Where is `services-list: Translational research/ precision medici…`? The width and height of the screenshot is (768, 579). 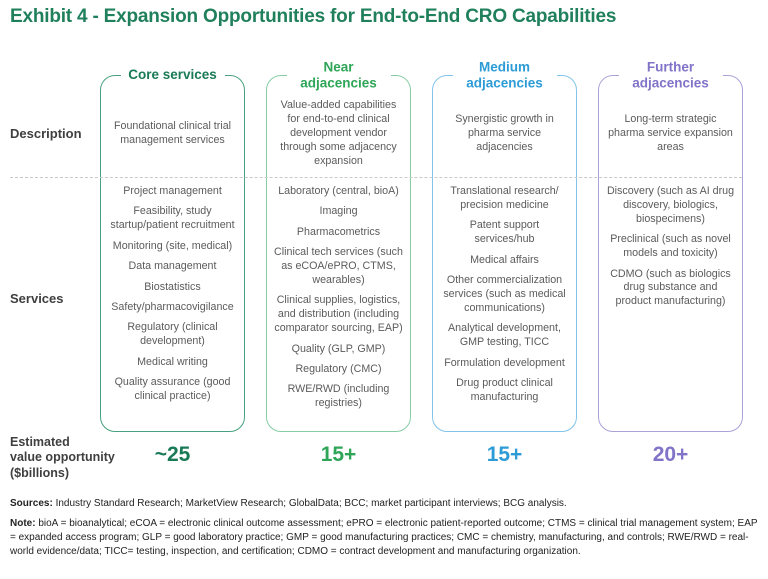
services-list: Translational research/ precision medici… is located at coordinates (504, 298).